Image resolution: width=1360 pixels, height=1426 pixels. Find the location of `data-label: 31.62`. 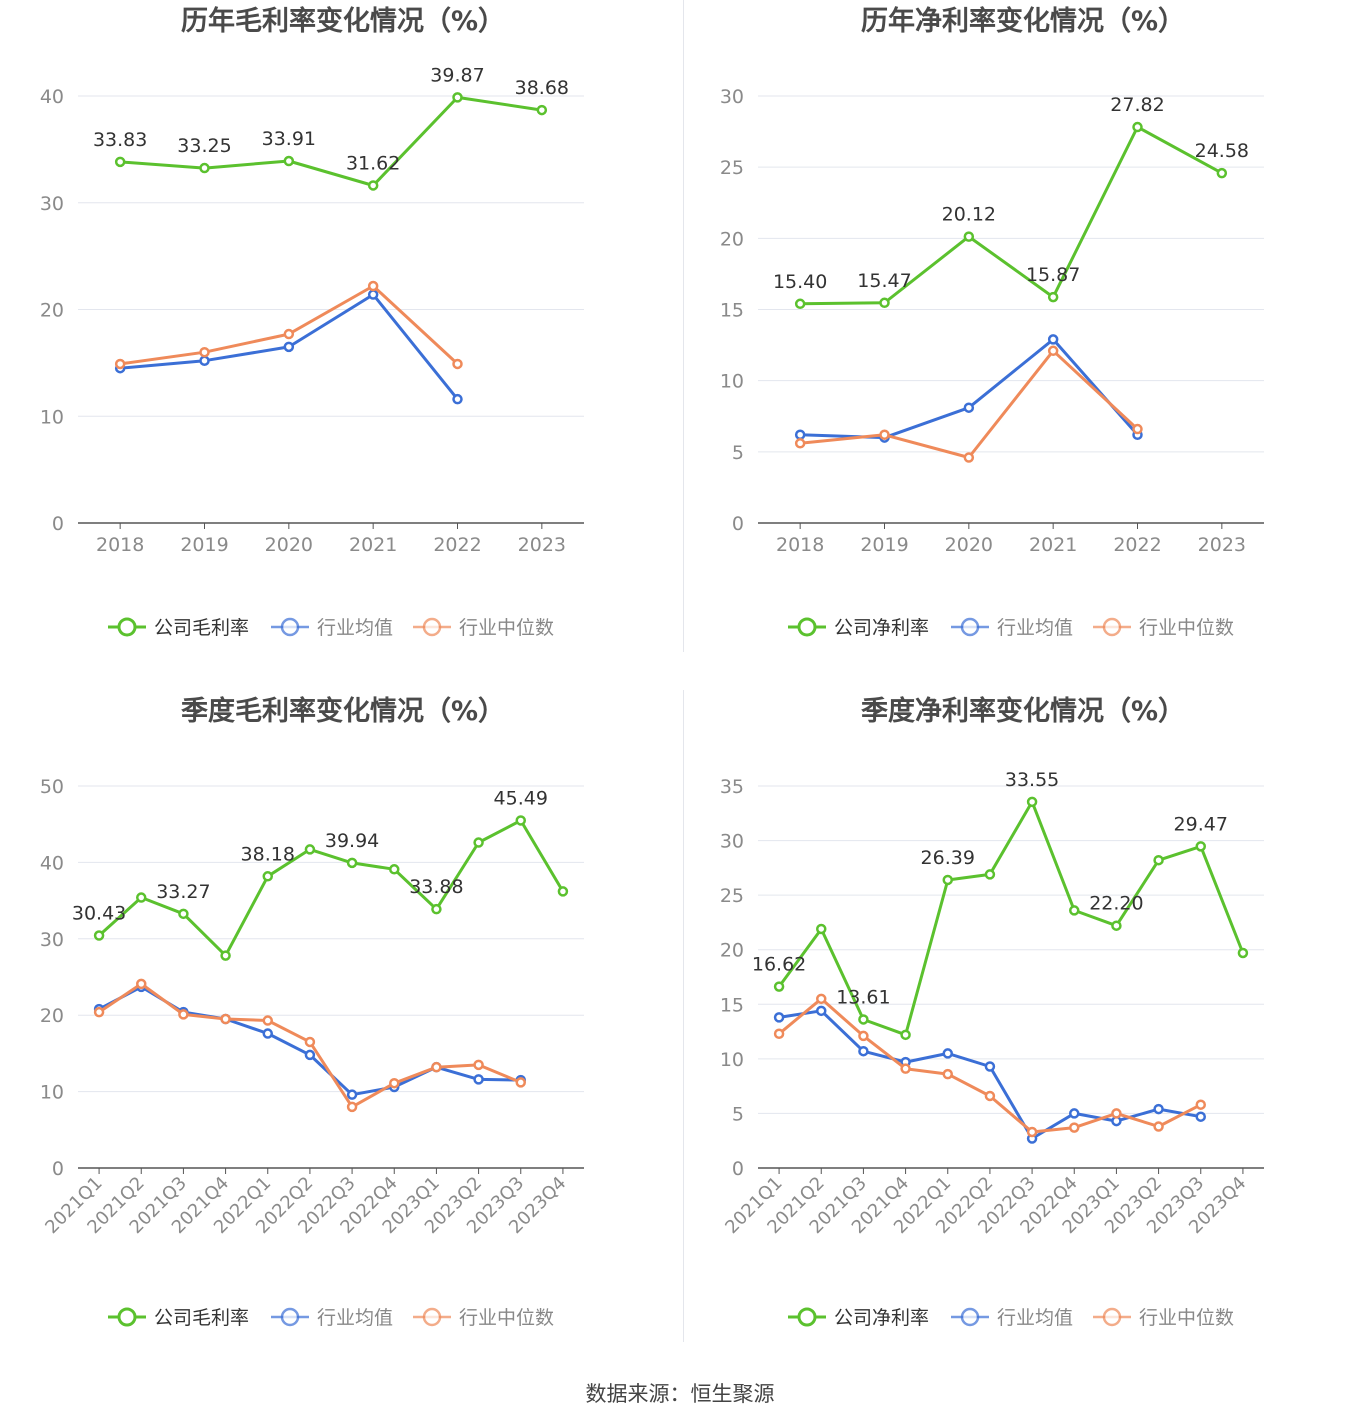

data-label: 31.62 is located at coordinates (373, 163).